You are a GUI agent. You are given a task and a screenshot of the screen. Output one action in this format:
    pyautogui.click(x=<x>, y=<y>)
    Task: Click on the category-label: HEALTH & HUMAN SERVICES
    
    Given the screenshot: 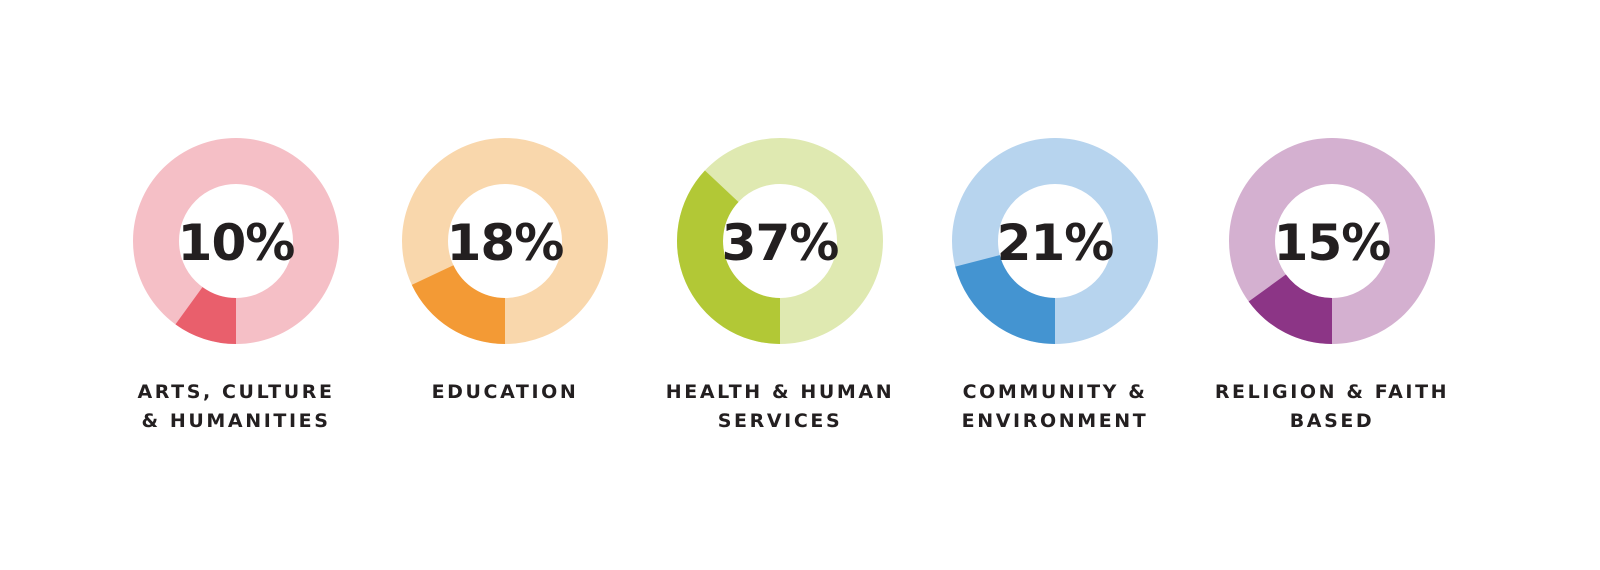 What is the action you would take?
    pyautogui.click(x=780, y=407)
    